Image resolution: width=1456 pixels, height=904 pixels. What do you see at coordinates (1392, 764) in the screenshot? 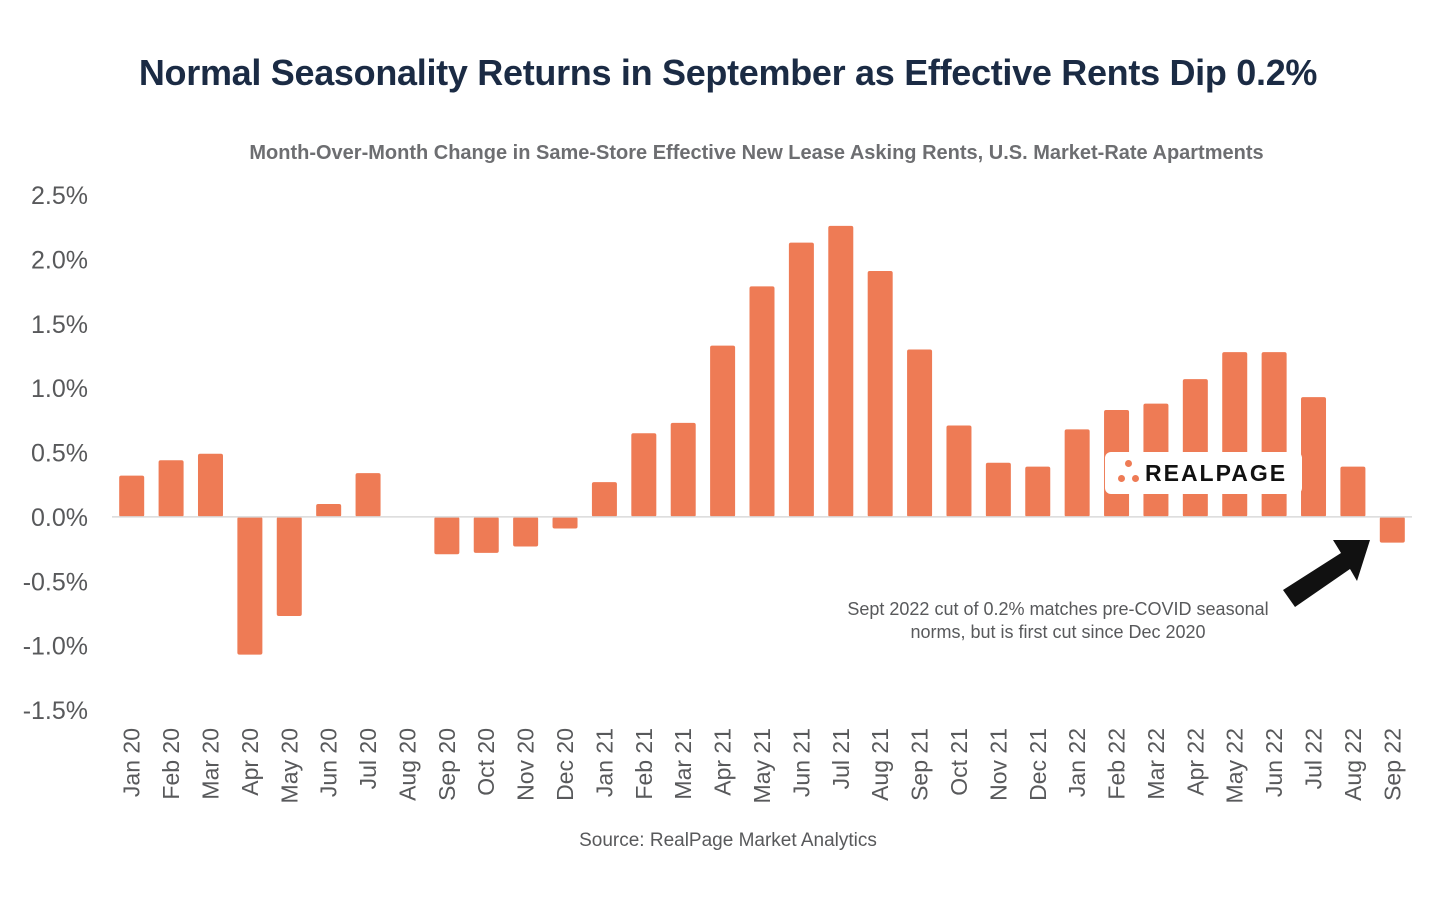
I see `x-tick-label: Sep 22` at bounding box center [1392, 764].